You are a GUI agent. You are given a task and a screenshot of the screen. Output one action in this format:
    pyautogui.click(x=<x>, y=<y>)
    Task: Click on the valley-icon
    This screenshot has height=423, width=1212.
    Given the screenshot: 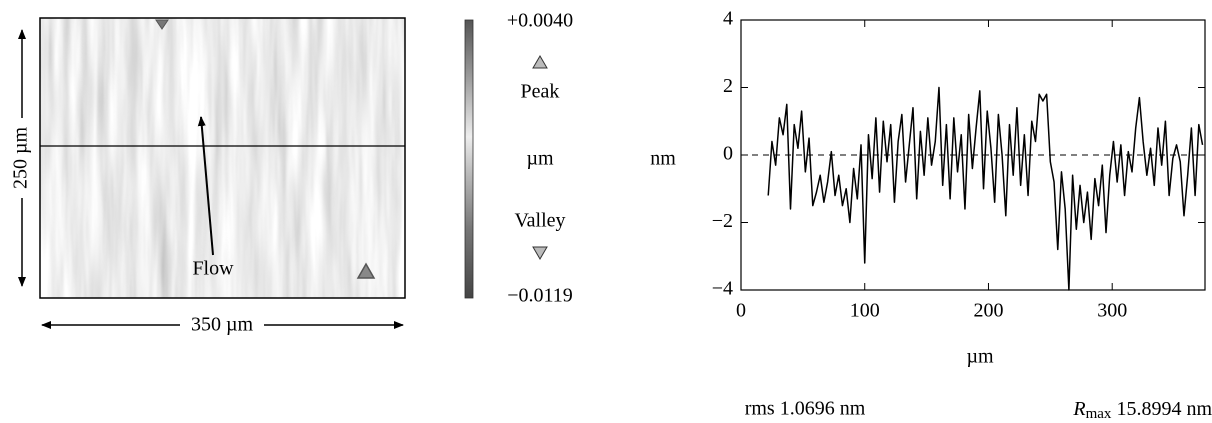 What is the action you would take?
    pyautogui.click(x=540, y=253)
    